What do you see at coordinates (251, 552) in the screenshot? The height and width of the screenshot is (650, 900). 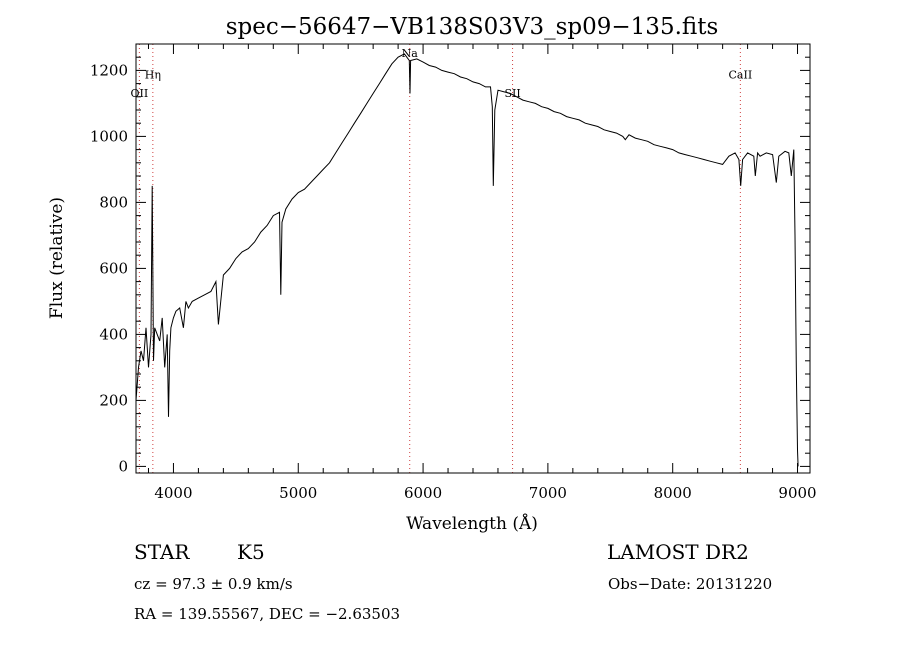 I see `spectral-subclass: K5` at bounding box center [251, 552].